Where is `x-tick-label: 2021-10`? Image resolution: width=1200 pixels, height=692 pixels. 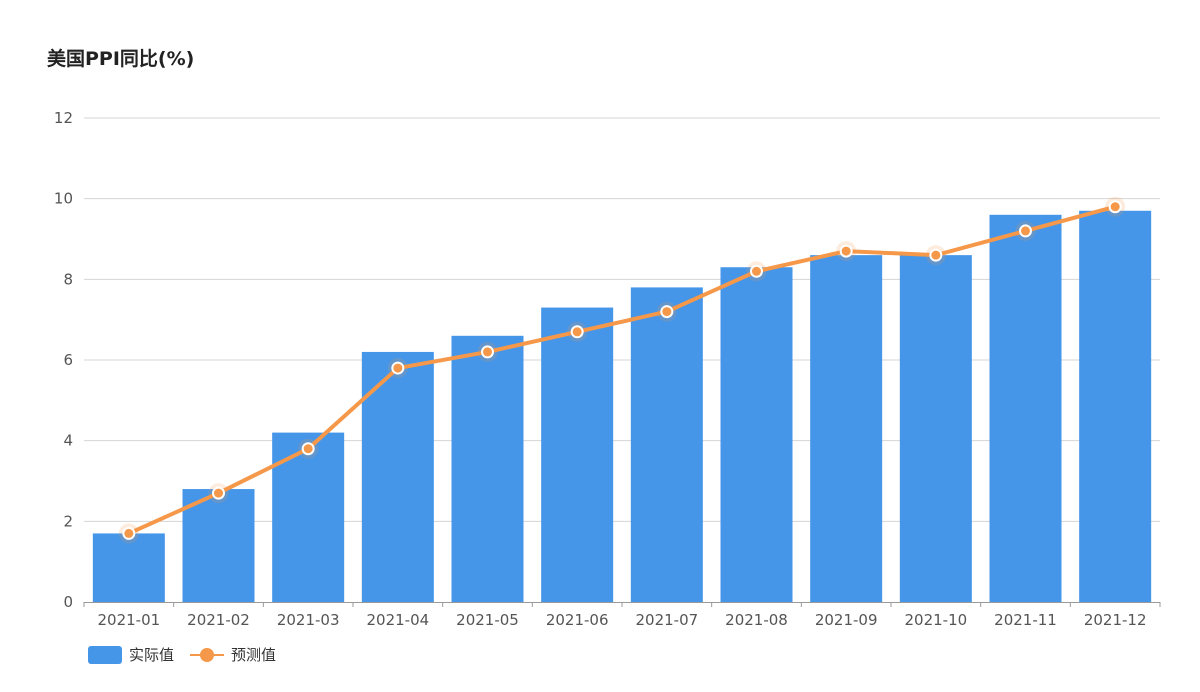 x-tick-label: 2021-10 is located at coordinates (935, 620).